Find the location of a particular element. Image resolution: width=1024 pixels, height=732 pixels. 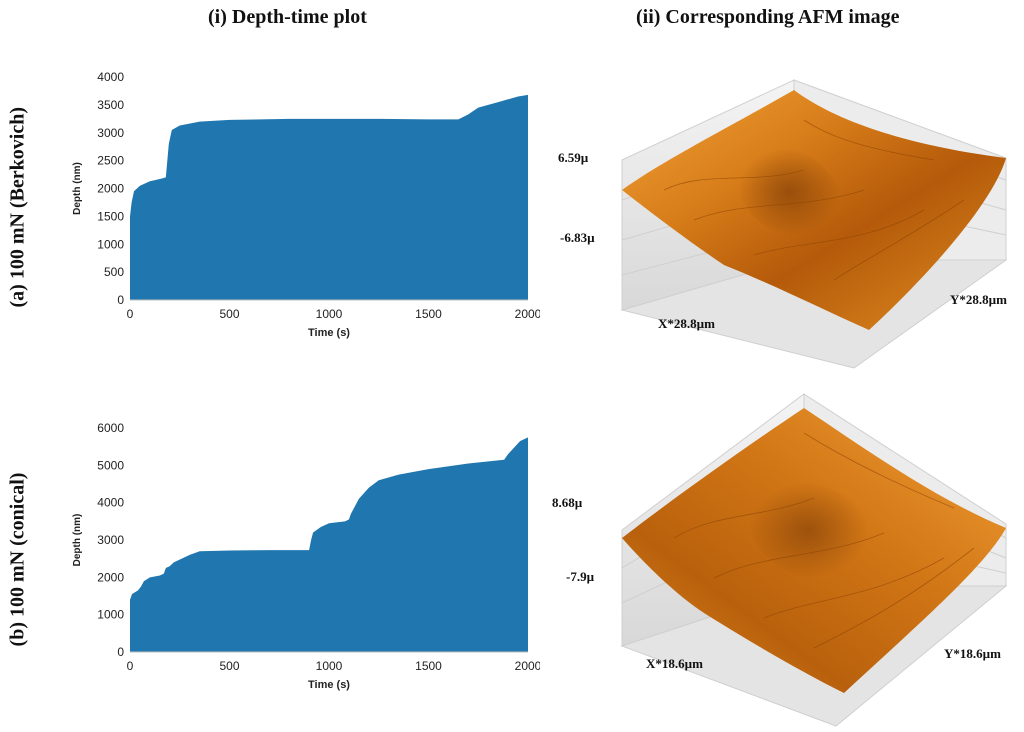

afm-image-title: (ii) Corresponding AFM image is located at coordinates (768, 17).